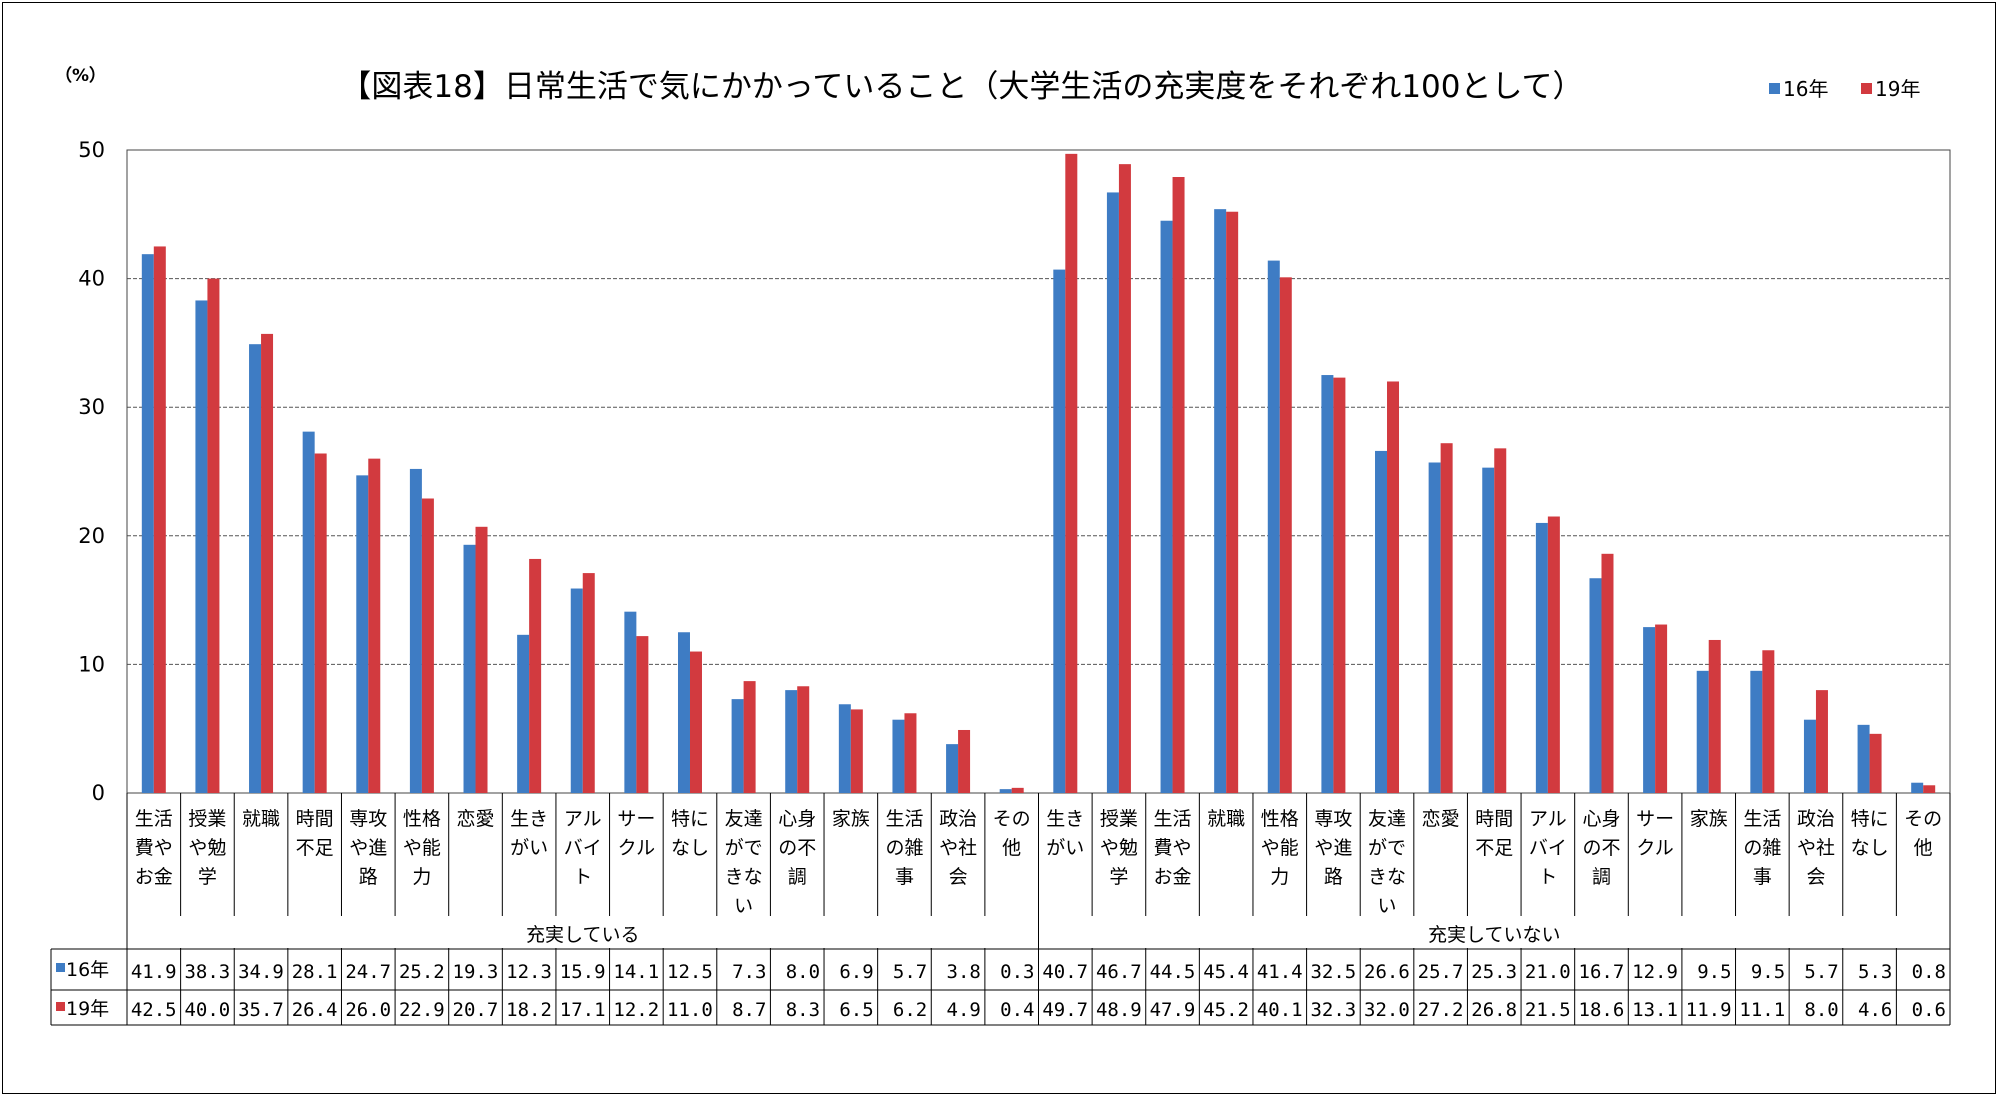  I want to click on data-label-19: 45.2, so click(1226, 1010).